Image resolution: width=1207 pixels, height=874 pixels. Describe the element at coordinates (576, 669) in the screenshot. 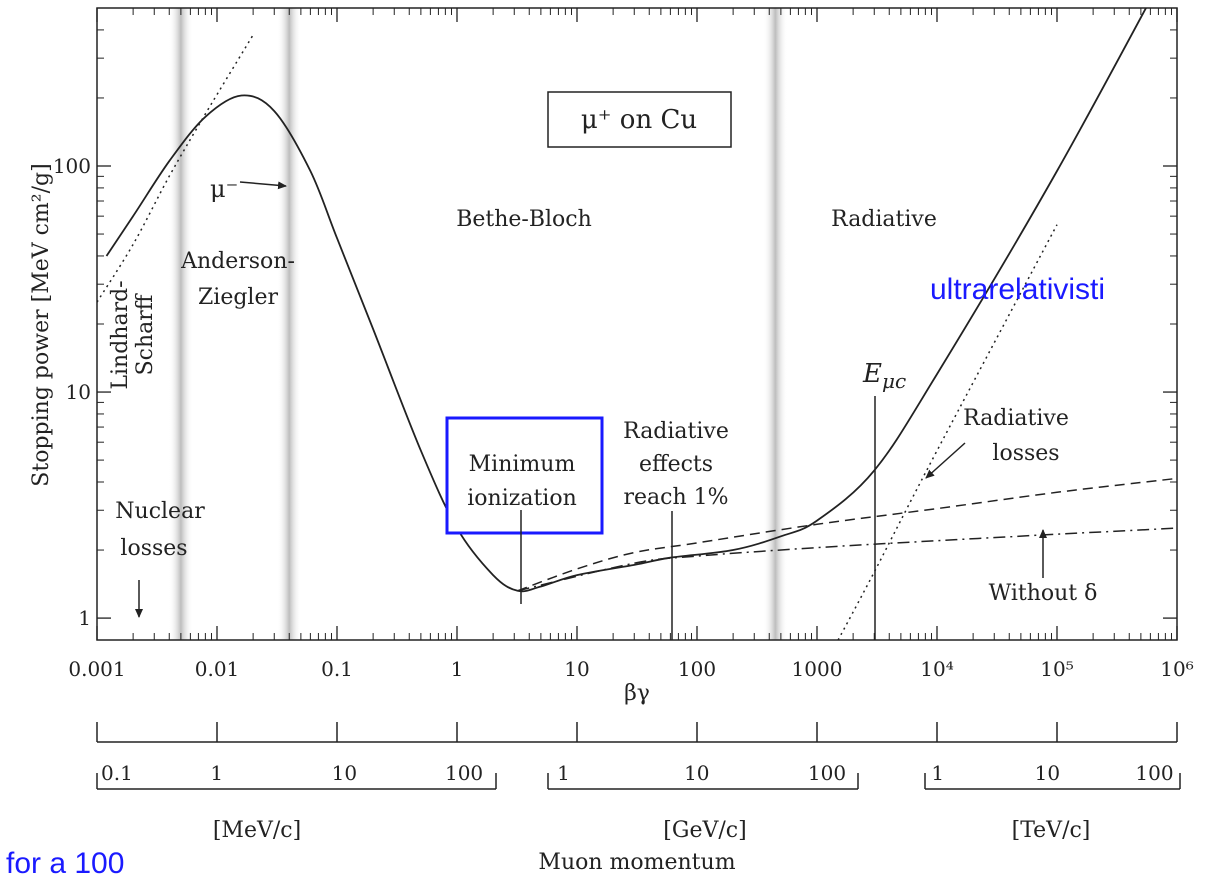

I see `x-tick-label: 10` at that location.